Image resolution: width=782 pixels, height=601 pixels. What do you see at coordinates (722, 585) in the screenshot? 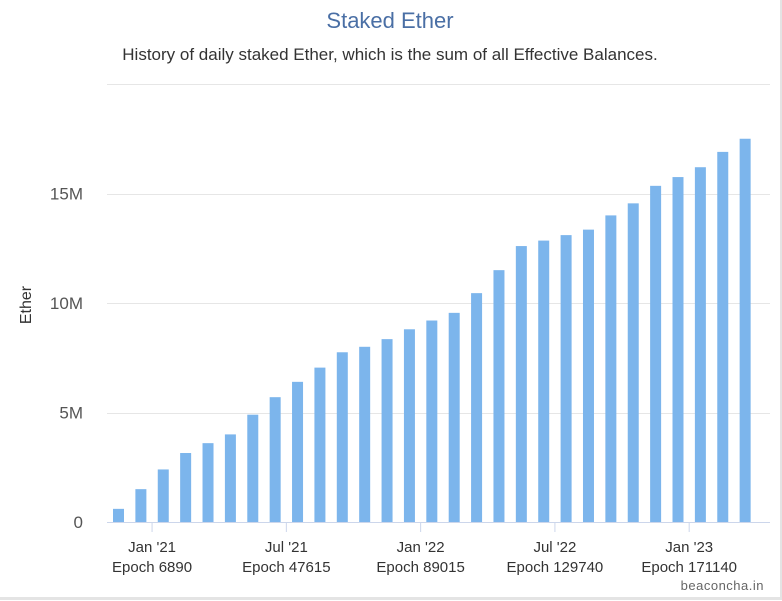
I see `credits-link: beaconcha.in` at bounding box center [722, 585].